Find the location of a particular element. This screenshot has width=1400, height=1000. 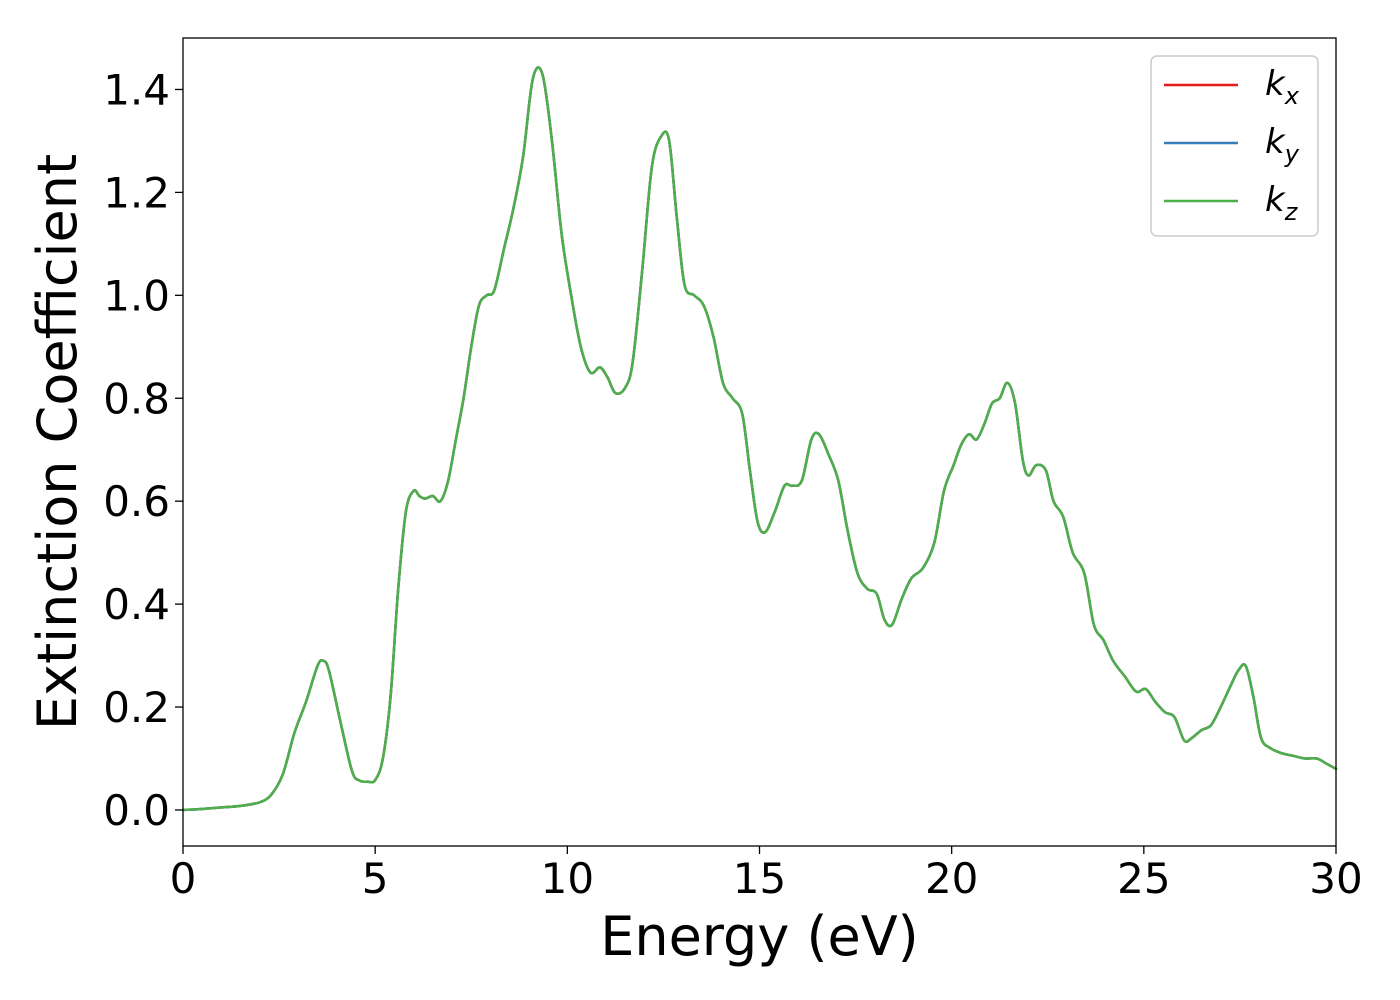

x-tick-label: 20 is located at coordinates (951, 878).